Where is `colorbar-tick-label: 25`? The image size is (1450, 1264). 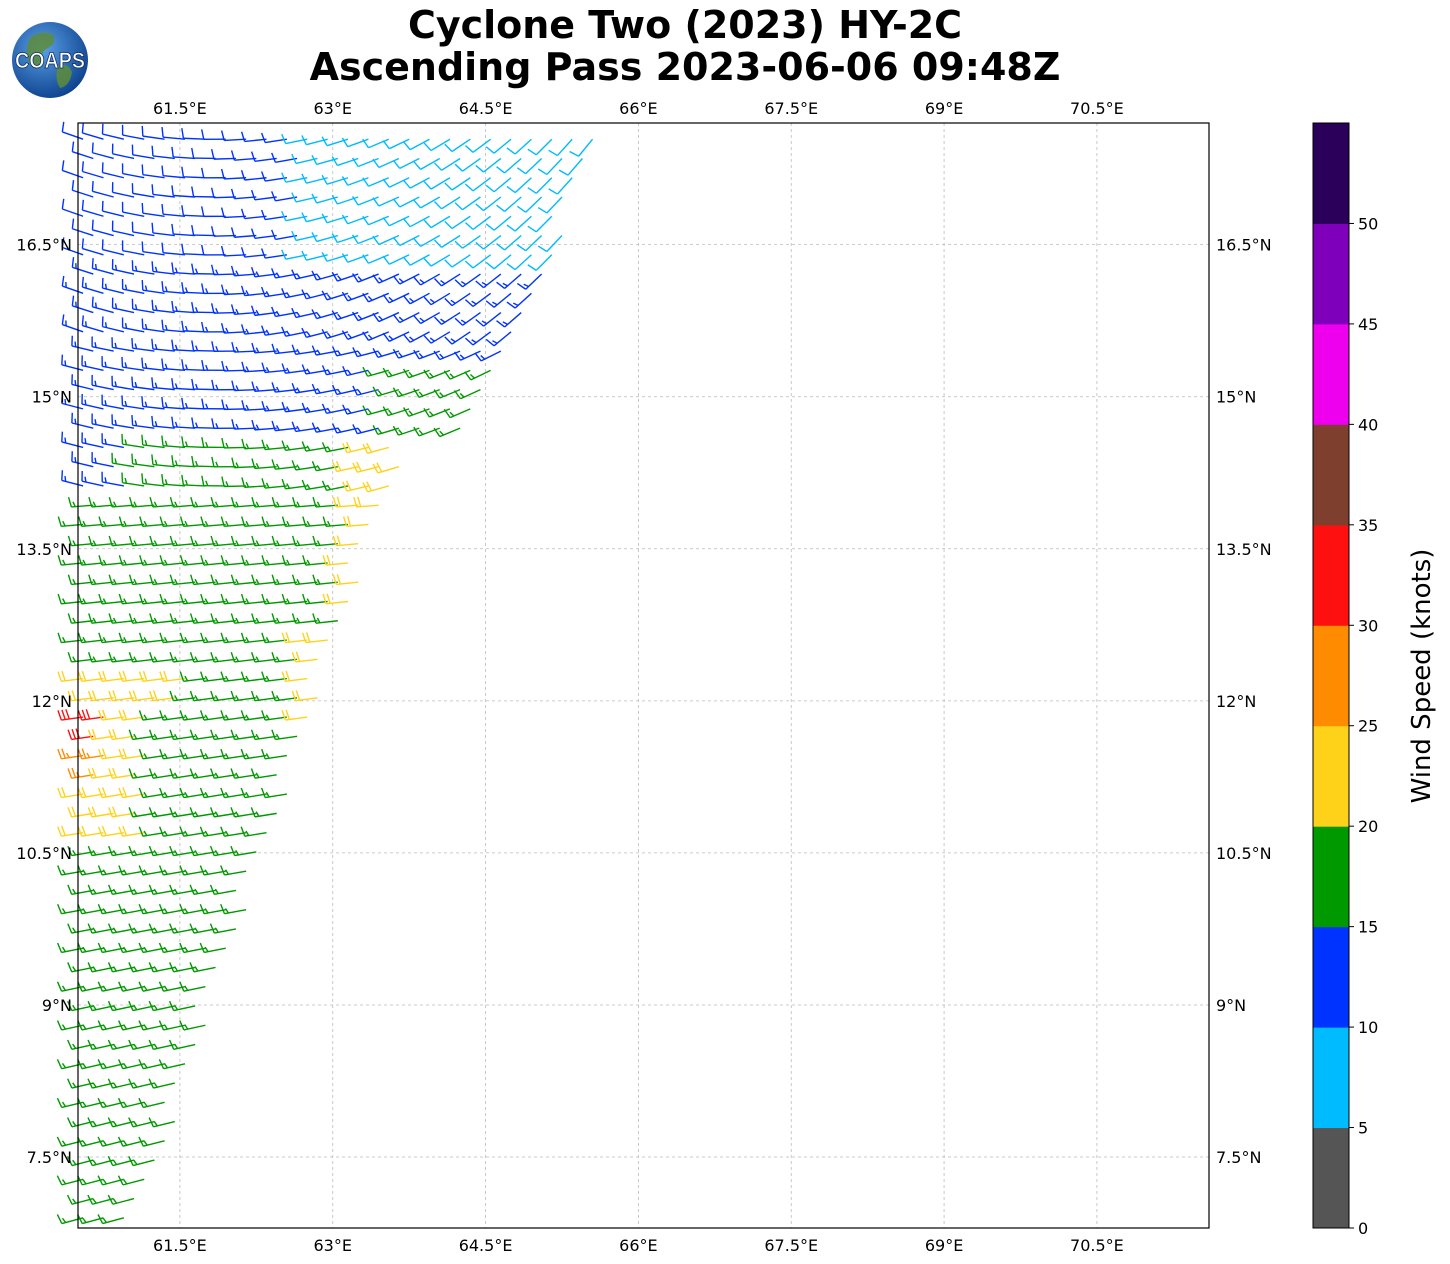
colorbar-tick-label: 25 is located at coordinates (1368, 726).